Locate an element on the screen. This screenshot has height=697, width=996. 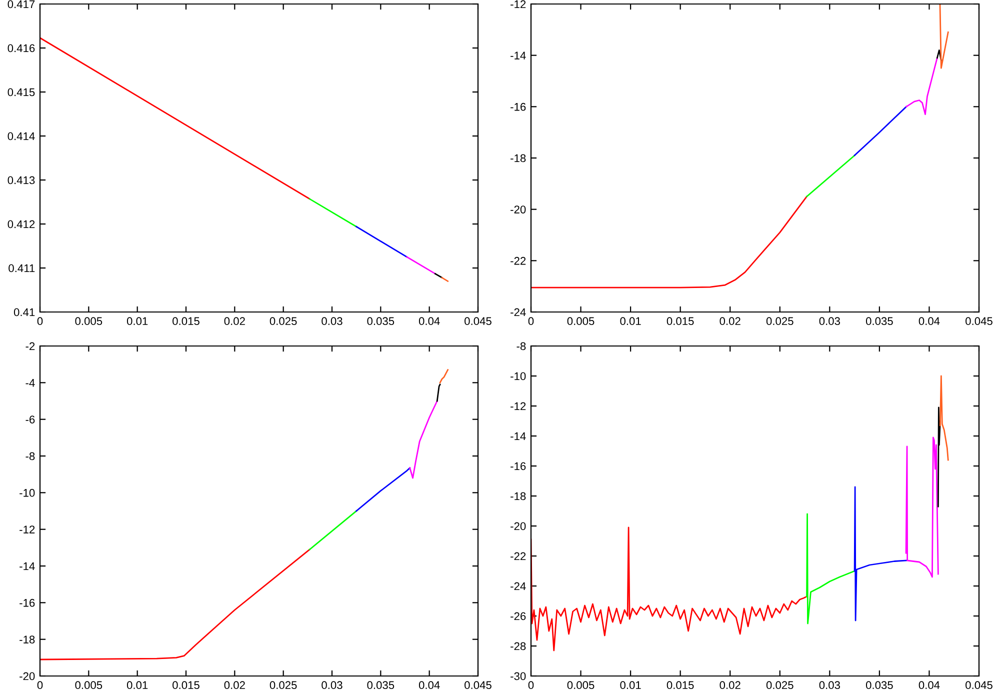
y-tick-label: 0.415 is located at coordinates (21, 92).